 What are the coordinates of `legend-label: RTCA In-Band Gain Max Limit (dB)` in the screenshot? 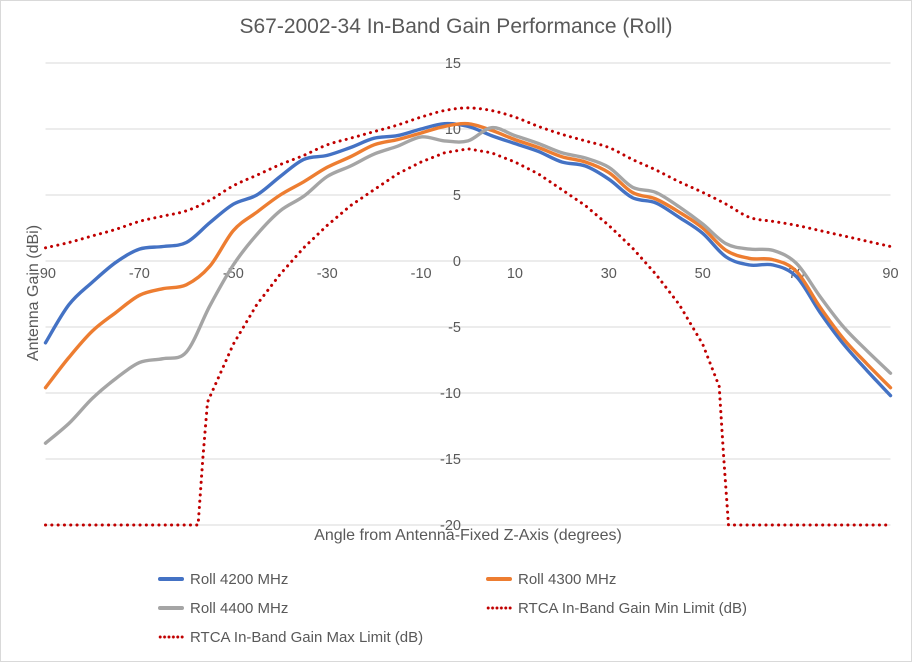 It's located at (307, 637).